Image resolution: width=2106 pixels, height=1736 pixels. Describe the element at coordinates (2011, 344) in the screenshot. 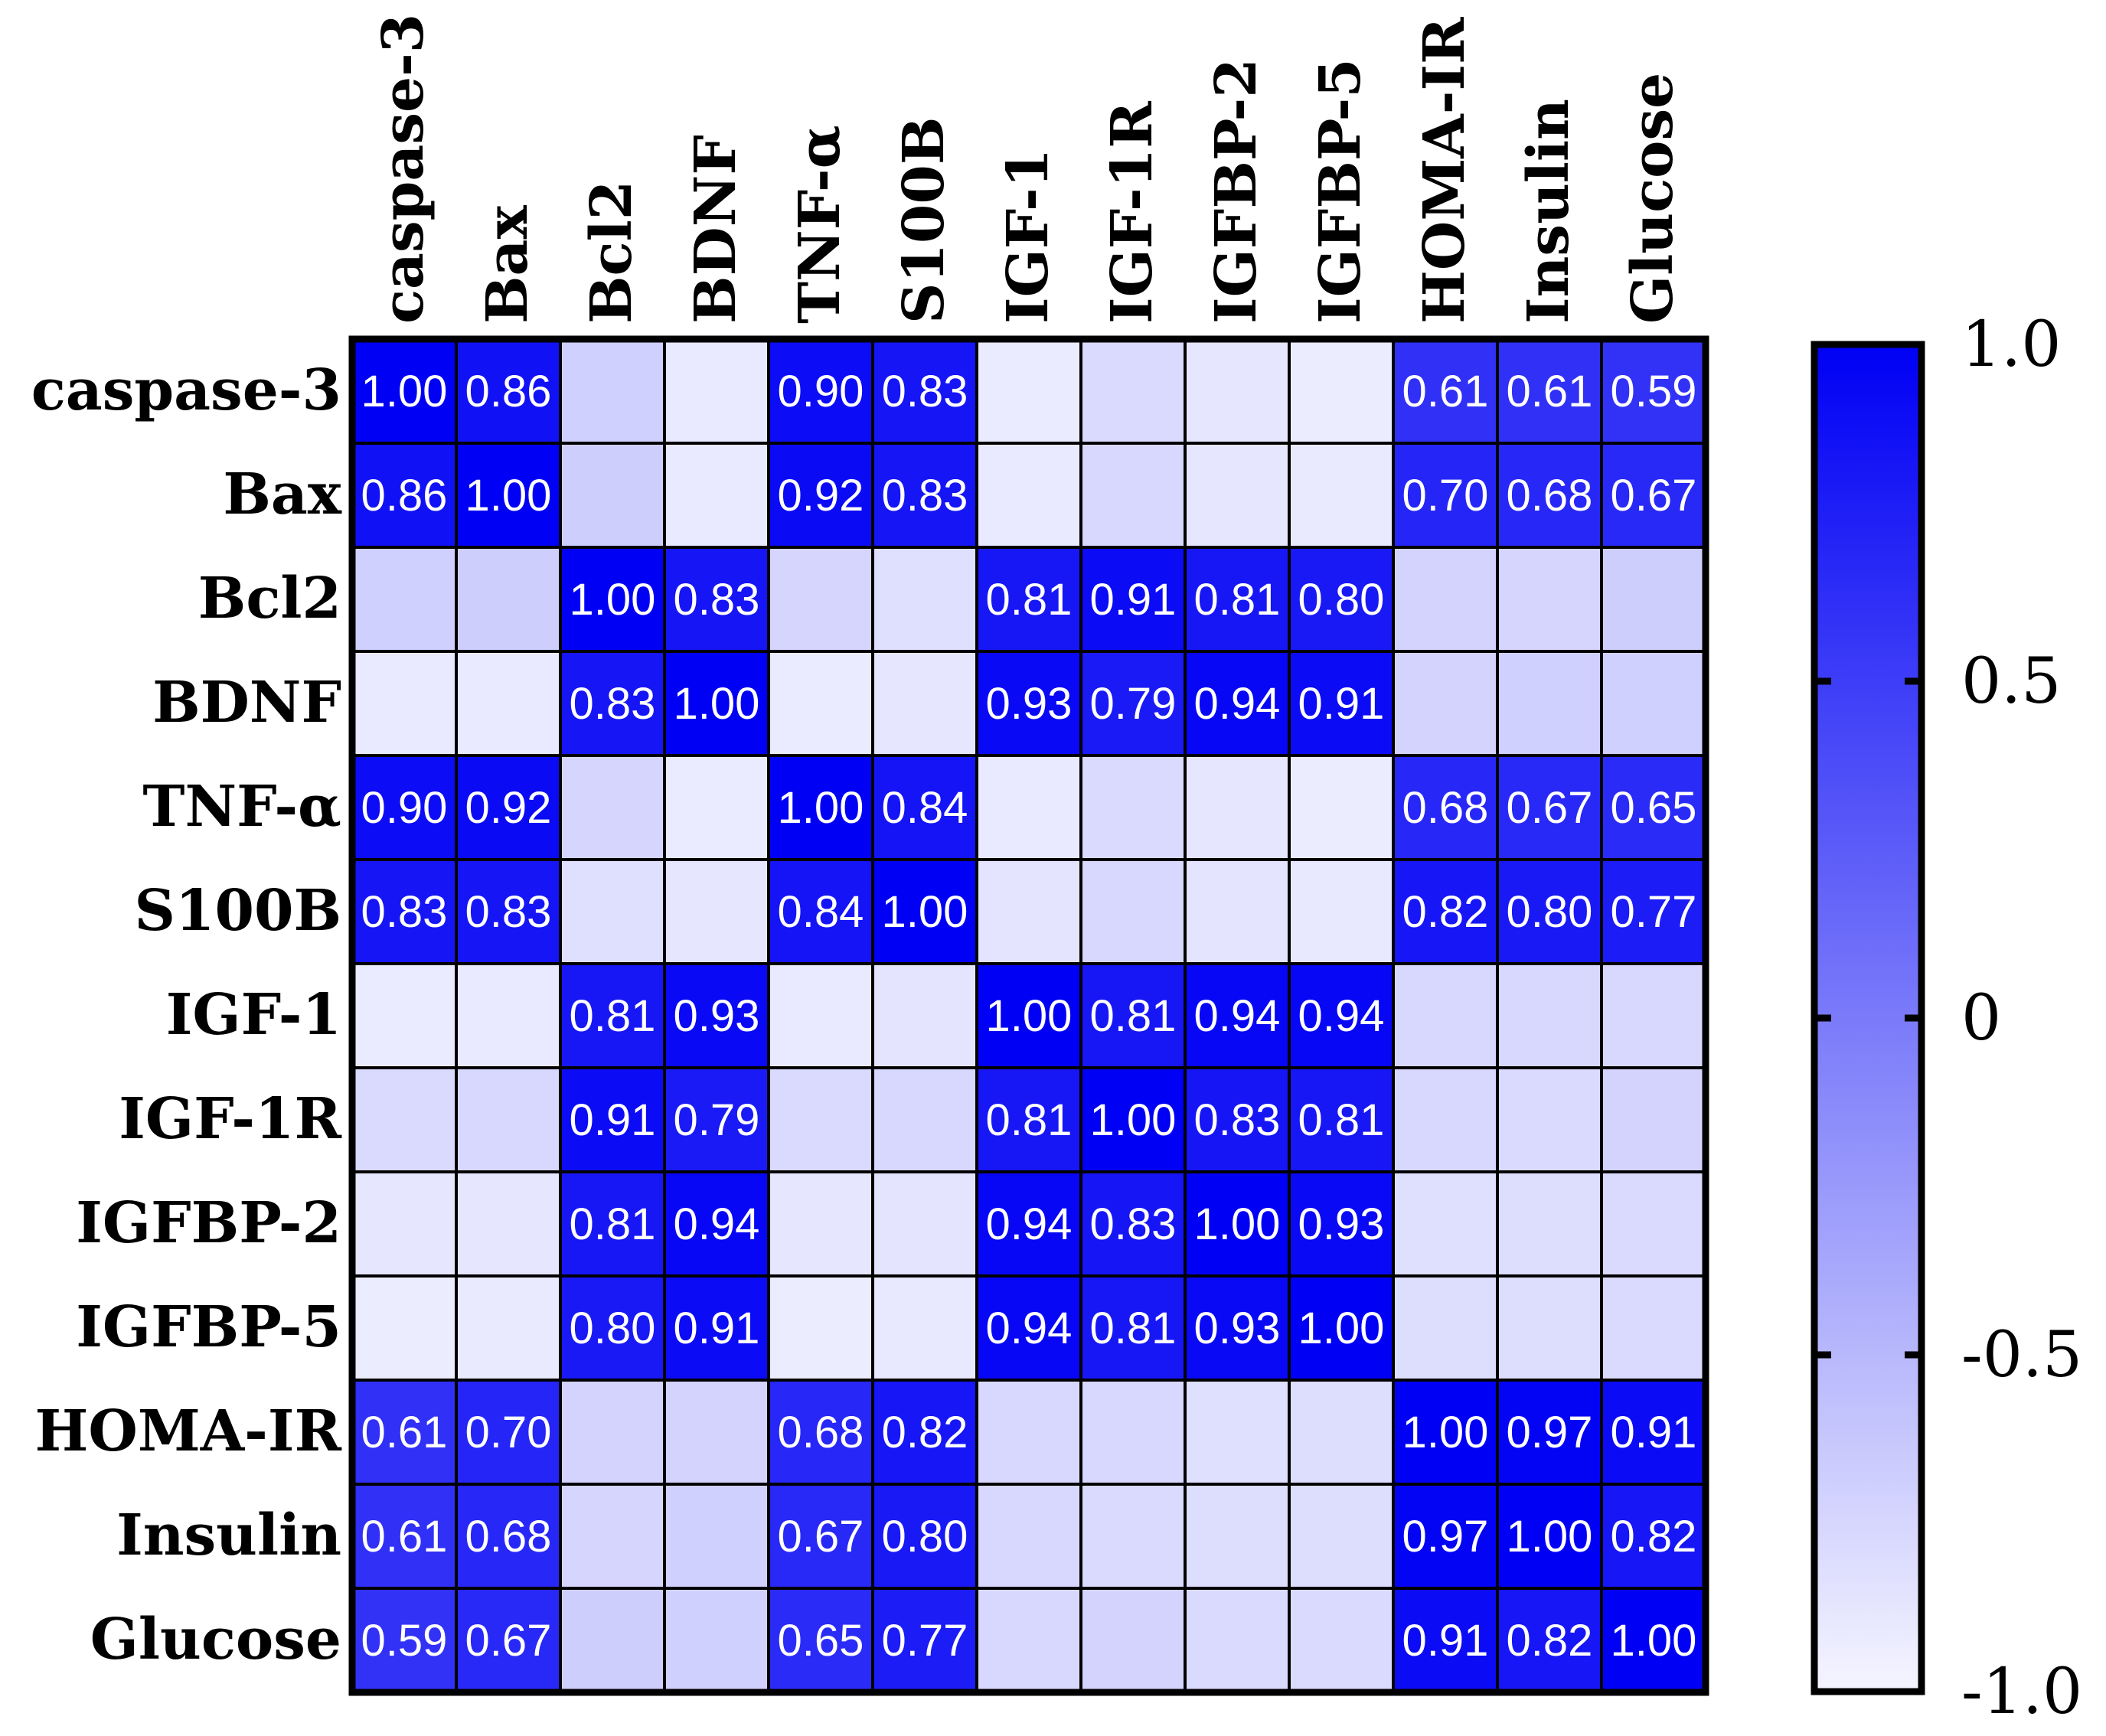

I see `colorbar-tick-label: 1.0` at that location.